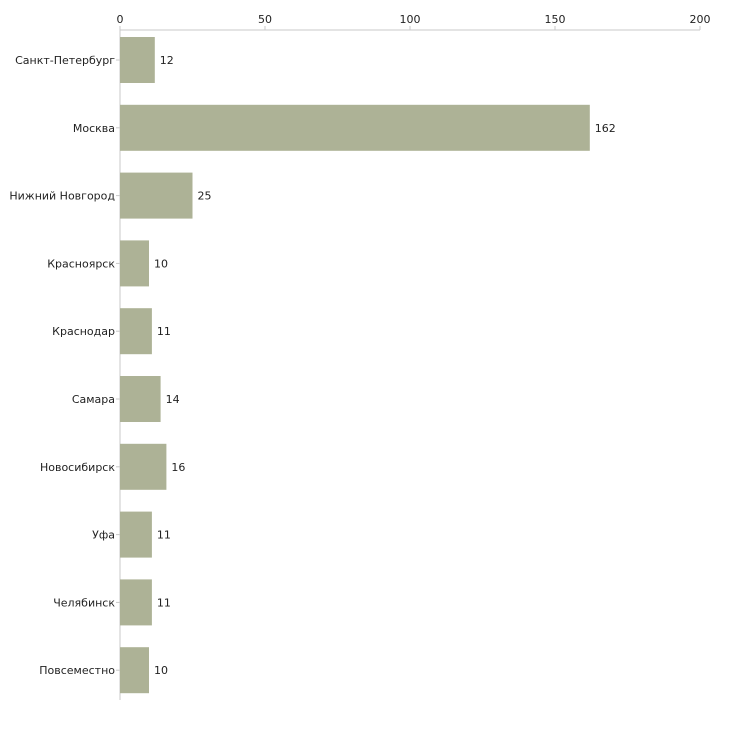 Image resolution: width=730 pixels, height=730 pixels. What do you see at coordinates (77, 670) in the screenshot?
I see `category-label: Повсеместно` at bounding box center [77, 670].